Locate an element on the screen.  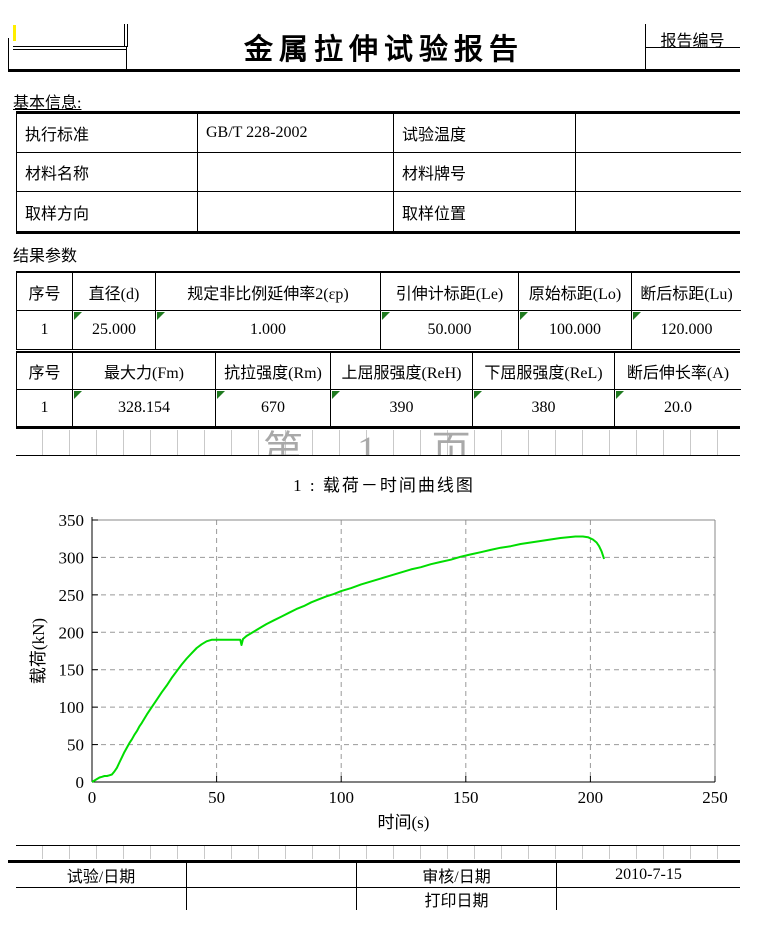
bottom-page-break-strip is located at coordinates (378, 852).